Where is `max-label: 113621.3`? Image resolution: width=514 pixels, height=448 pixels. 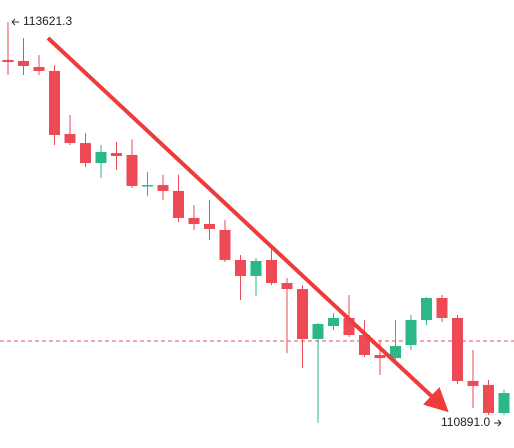 max-label: 113621.3 is located at coordinates (47, 21).